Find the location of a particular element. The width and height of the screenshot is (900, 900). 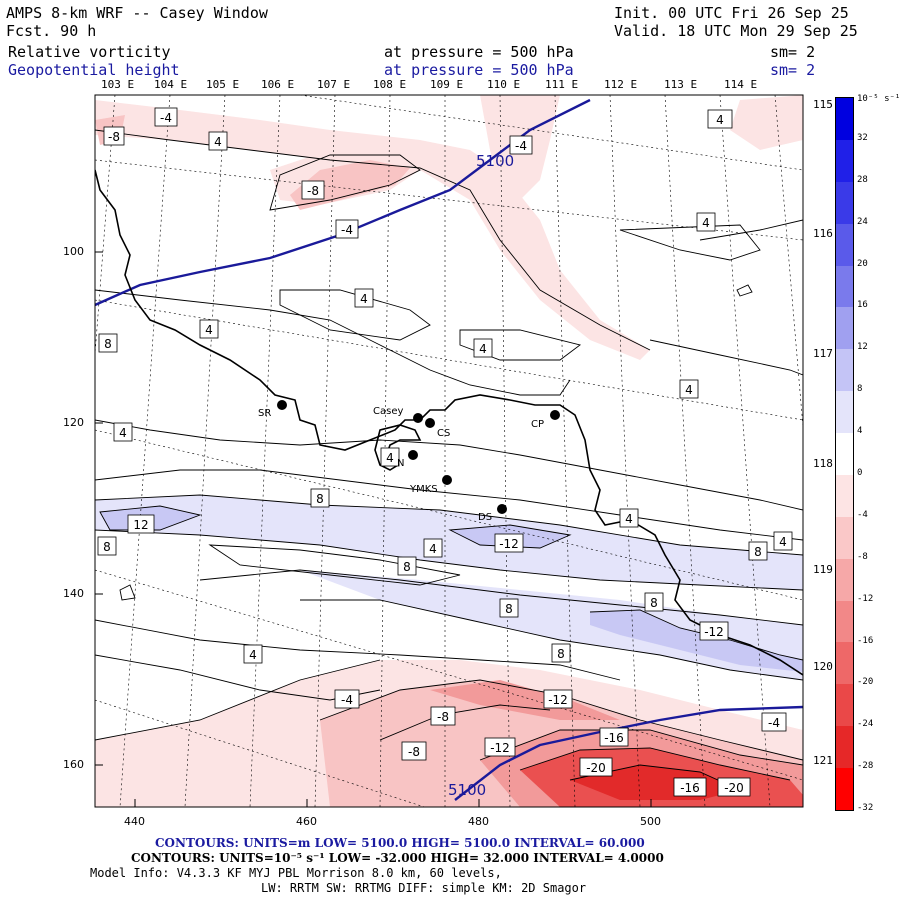

colorbar-label: -32 is located at coordinates (865, 808).